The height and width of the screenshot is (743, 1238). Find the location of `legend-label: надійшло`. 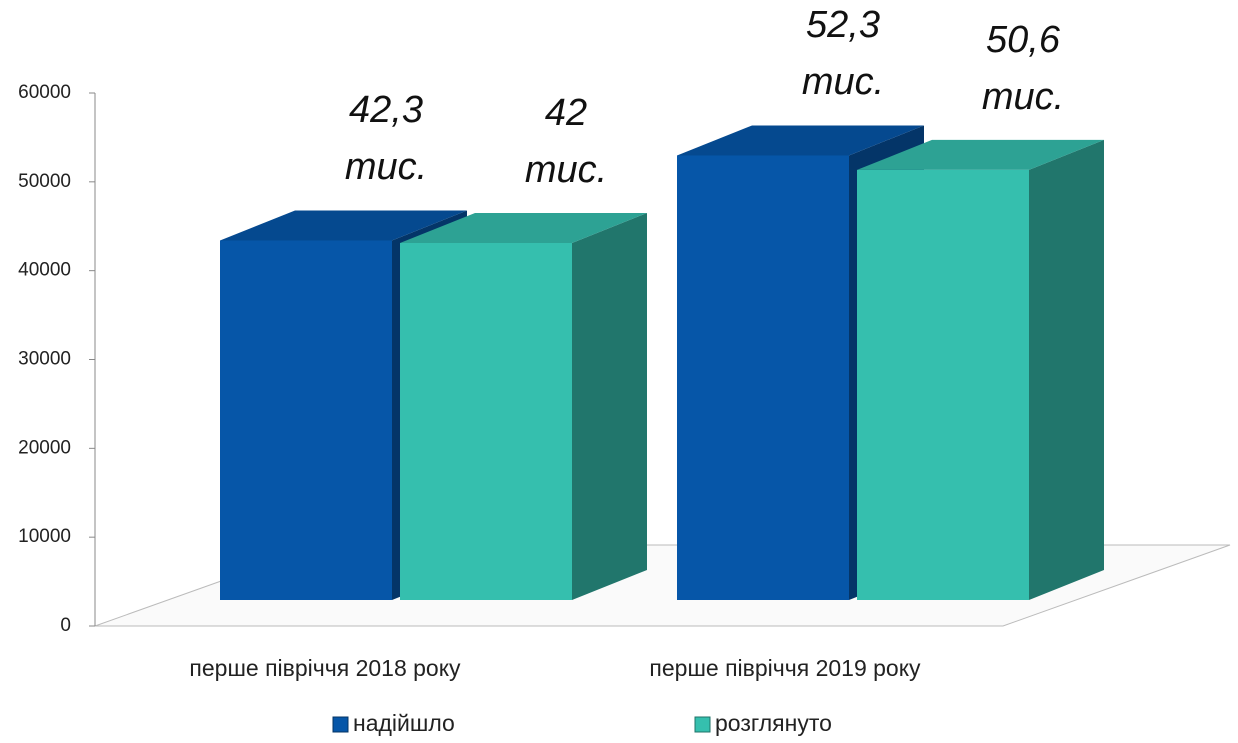

legend-label: надійшло is located at coordinates (404, 723).